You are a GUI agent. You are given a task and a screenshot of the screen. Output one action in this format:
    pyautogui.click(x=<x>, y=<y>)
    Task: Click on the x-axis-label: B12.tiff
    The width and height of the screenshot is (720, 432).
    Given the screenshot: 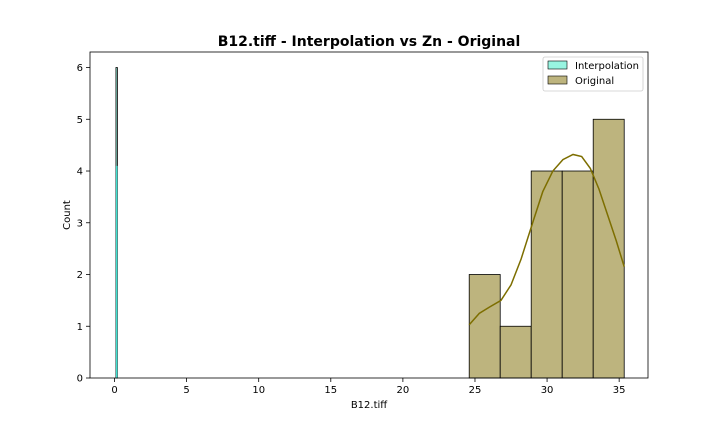 What is the action you would take?
    pyautogui.click(x=369, y=405)
    